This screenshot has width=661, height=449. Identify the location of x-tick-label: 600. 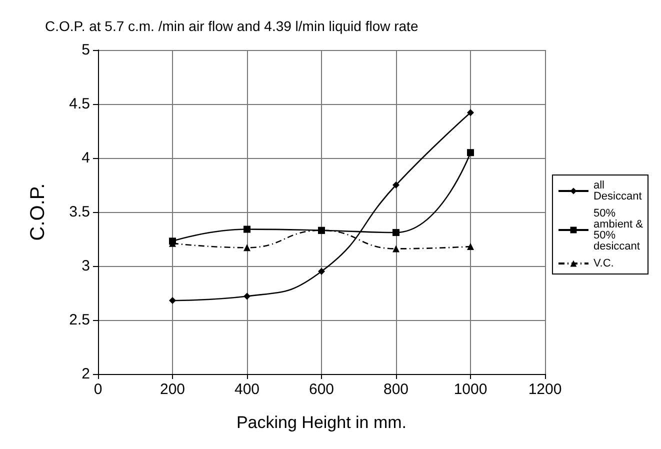
(321, 389).